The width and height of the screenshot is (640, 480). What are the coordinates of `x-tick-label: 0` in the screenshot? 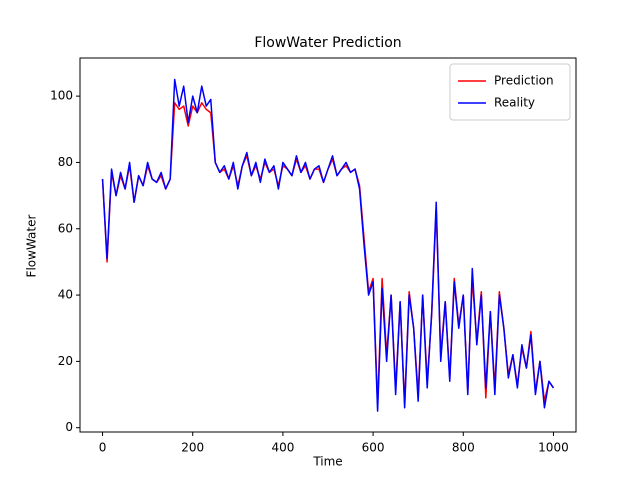 It's located at (103, 448).